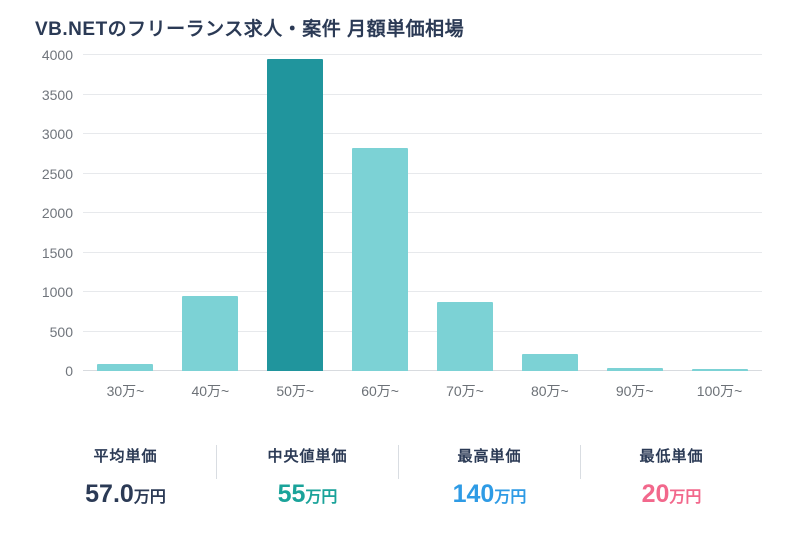  What do you see at coordinates (489, 456) in the screenshot?
I see `stat-max-label: 最高単価` at bounding box center [489, 456].